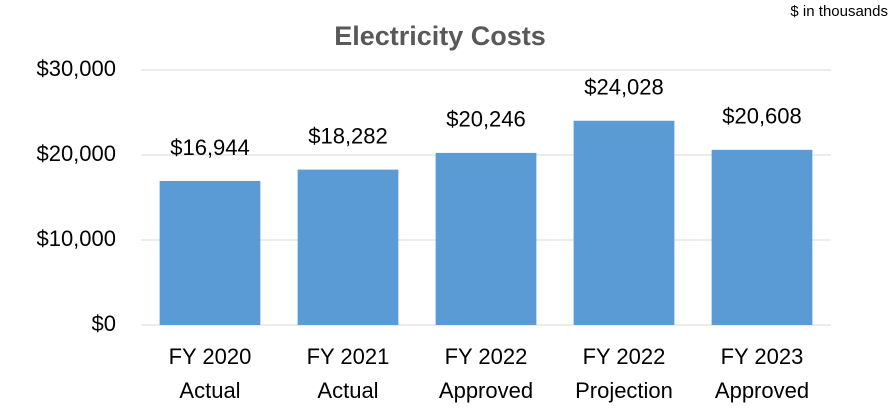  I want to click on x-tick-label: FY 2021, so click(348, 356).